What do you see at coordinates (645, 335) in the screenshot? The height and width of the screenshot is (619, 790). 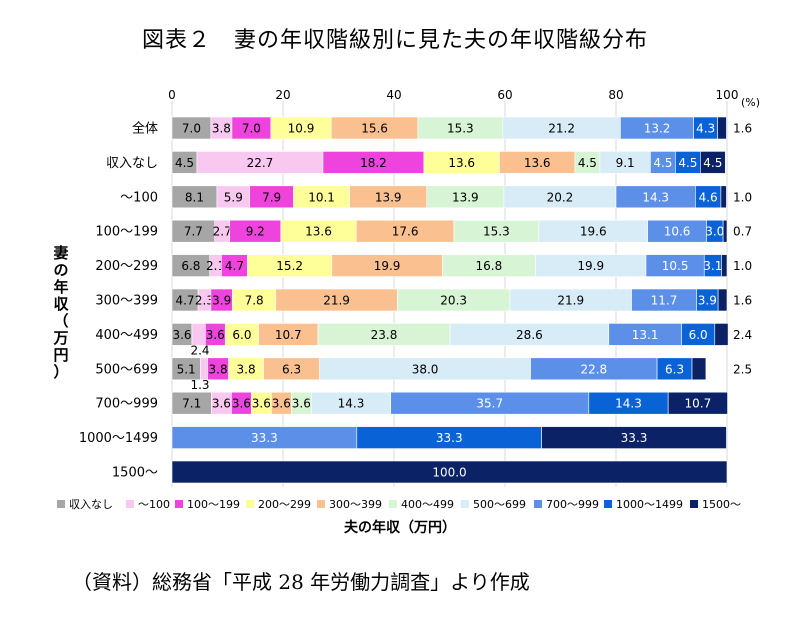 I see `data-label: 13.1` at bounding box center [645, 335].